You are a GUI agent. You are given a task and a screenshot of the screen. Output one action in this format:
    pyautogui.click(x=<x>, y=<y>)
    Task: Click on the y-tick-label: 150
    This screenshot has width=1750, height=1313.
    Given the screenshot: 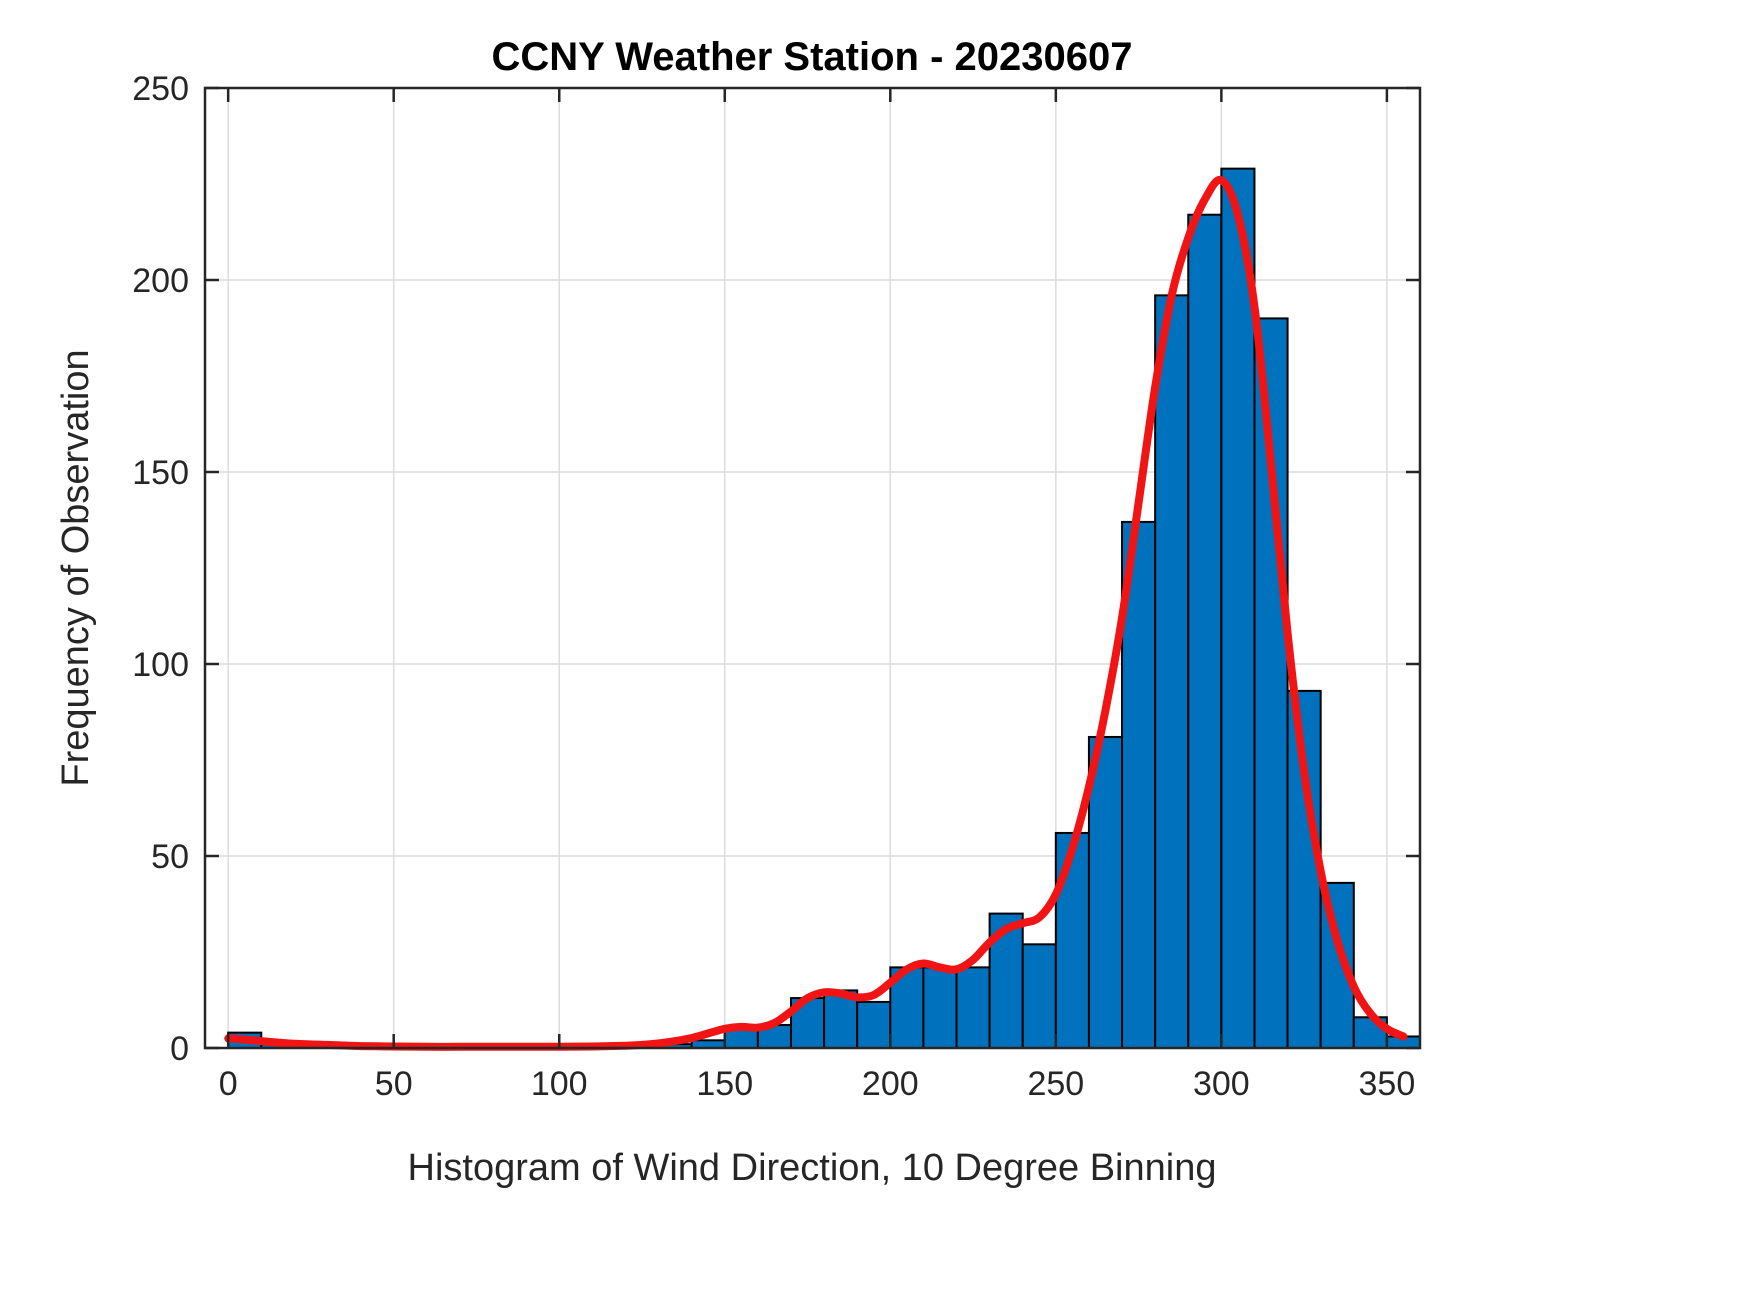 What is the action you would take?
    pyautogui.click(x=160, y=473)
    